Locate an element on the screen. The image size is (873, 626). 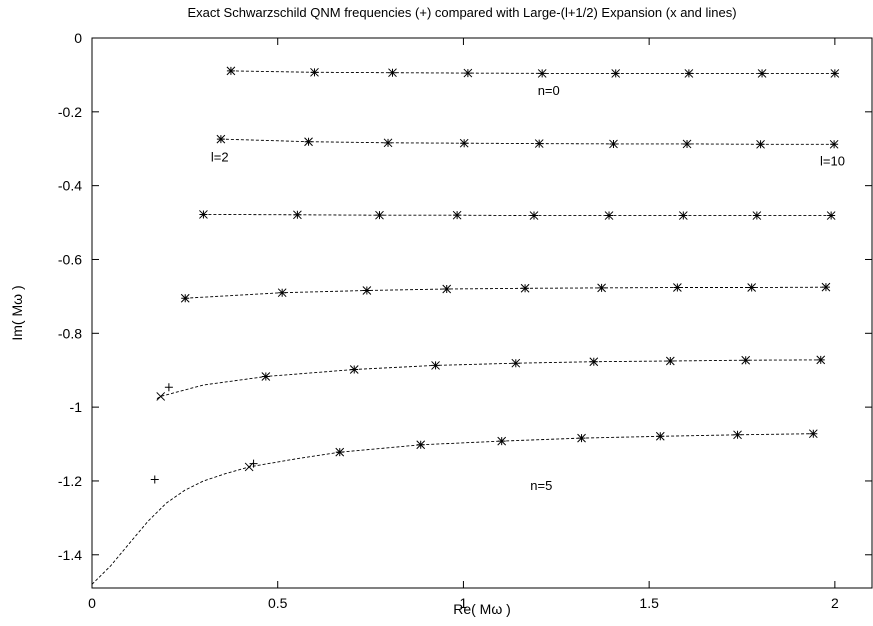
y-tick-label: -0.2 is located at coordinates (70, 112).